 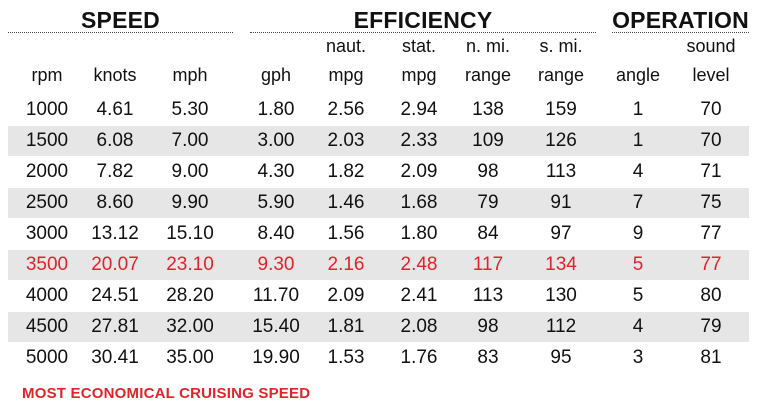 I want to click on column-header-rpm-bottom: rpm, so click(x=47, y=75).